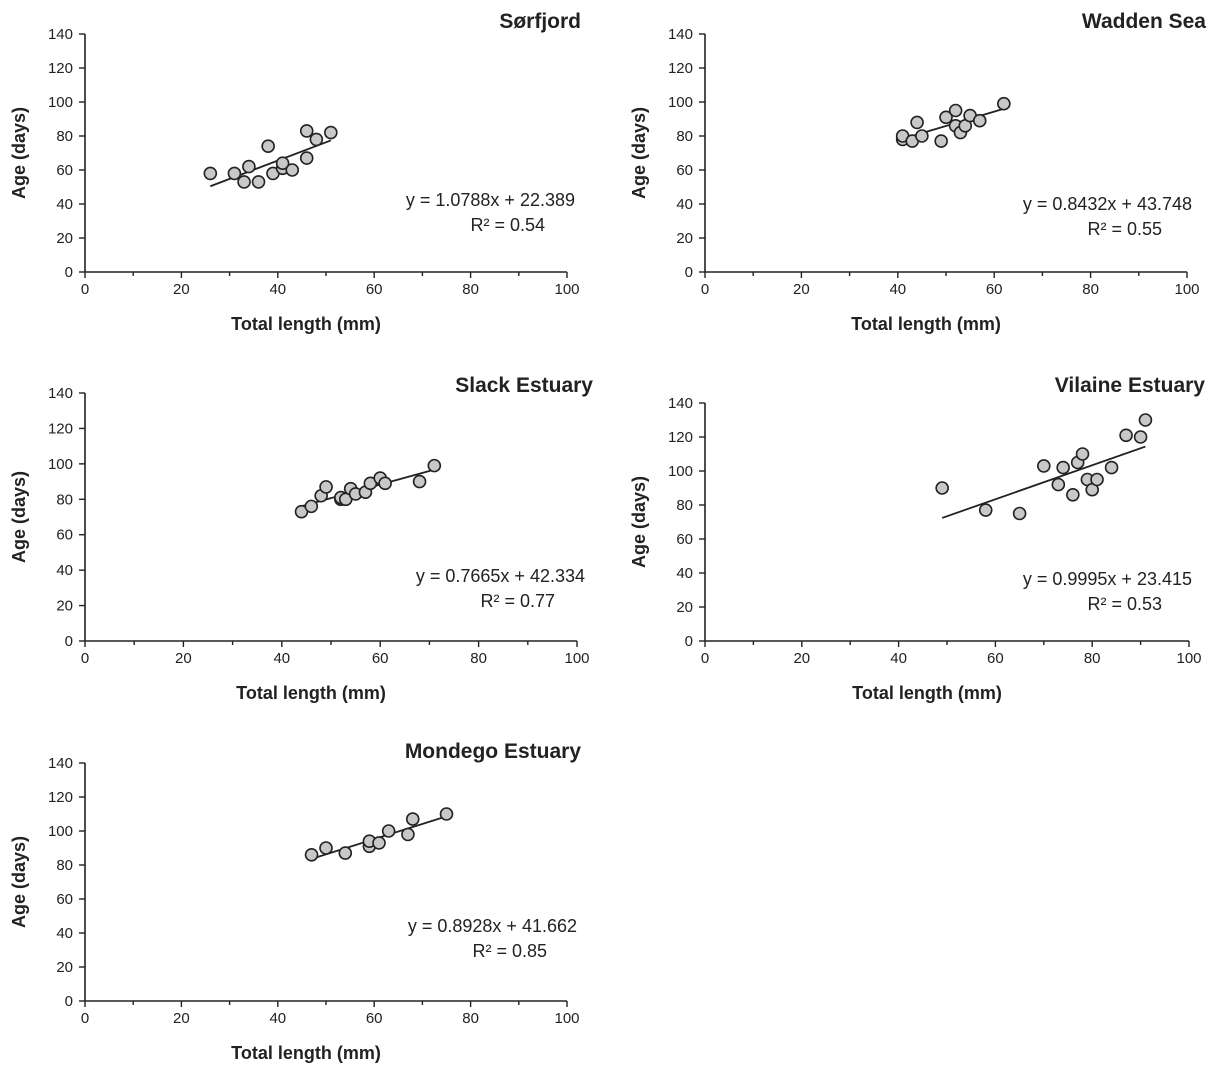  I want to click on trendline-equation: y = 0.7665x + 42.334, so click(500, 576).